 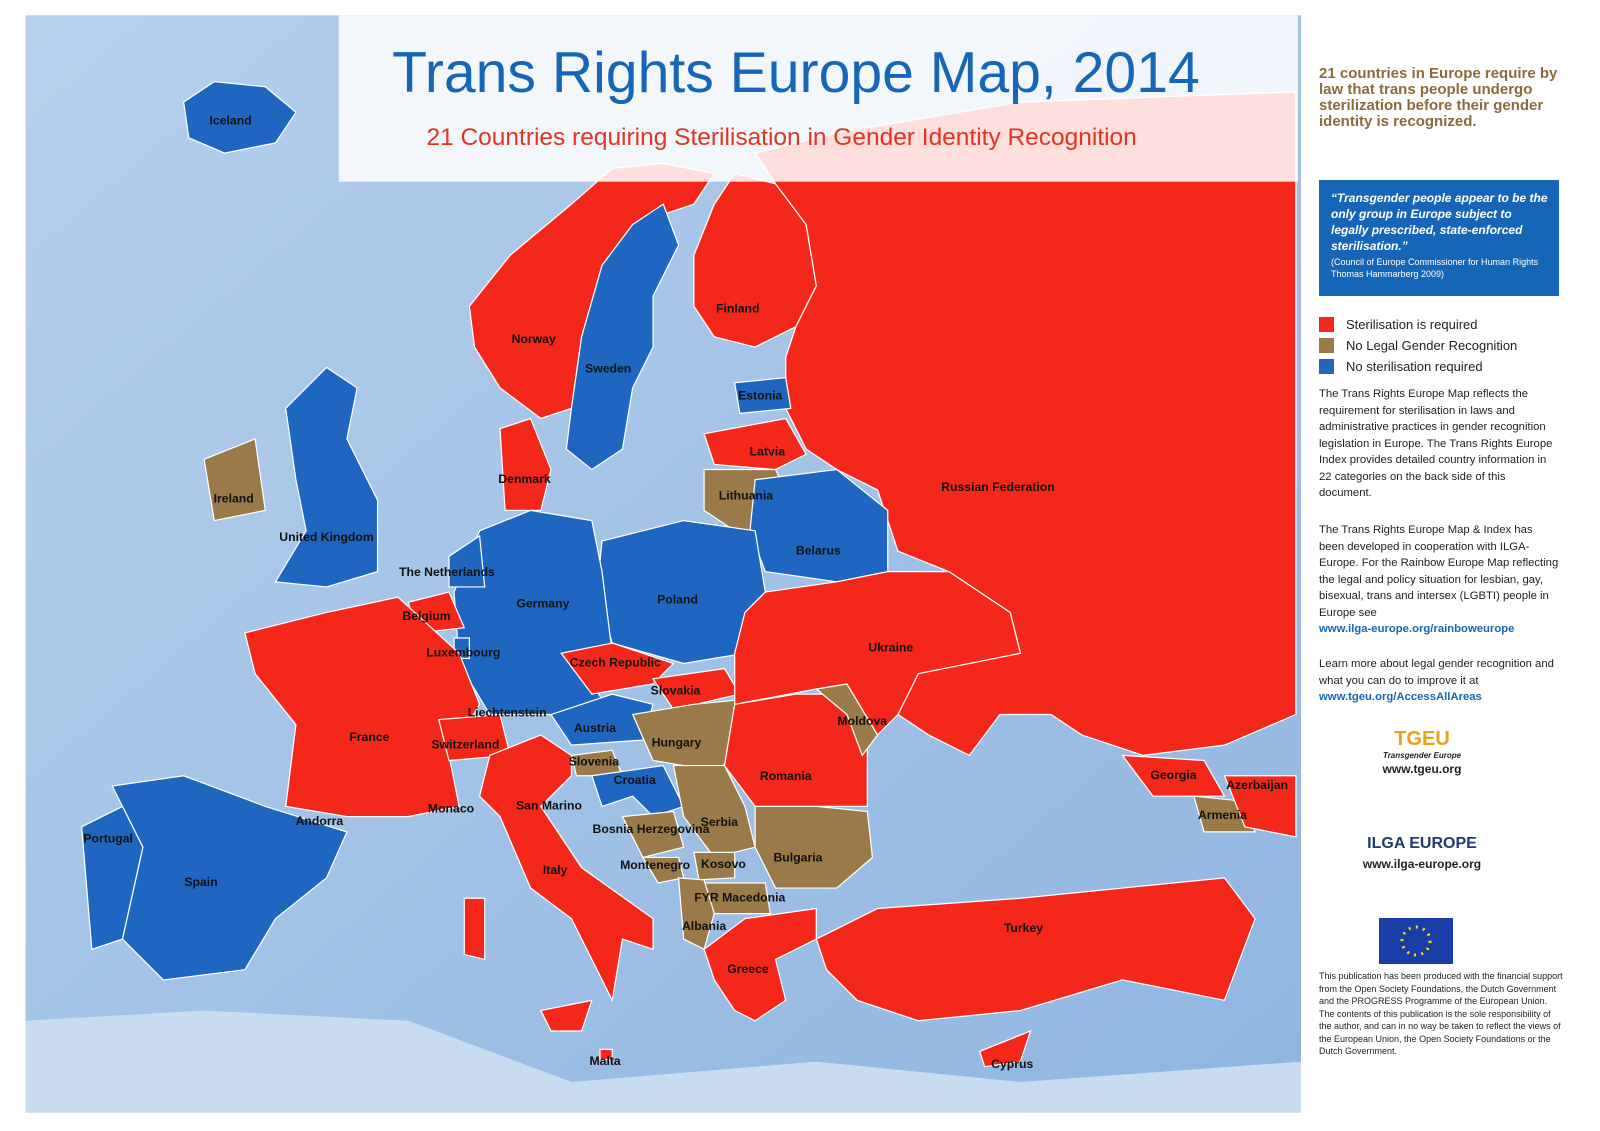 What do you see at coordinates (1422, 755) in the screenshot?
I see `logo-subtext: Transgender Europe` at bounding box center [1422, 755].